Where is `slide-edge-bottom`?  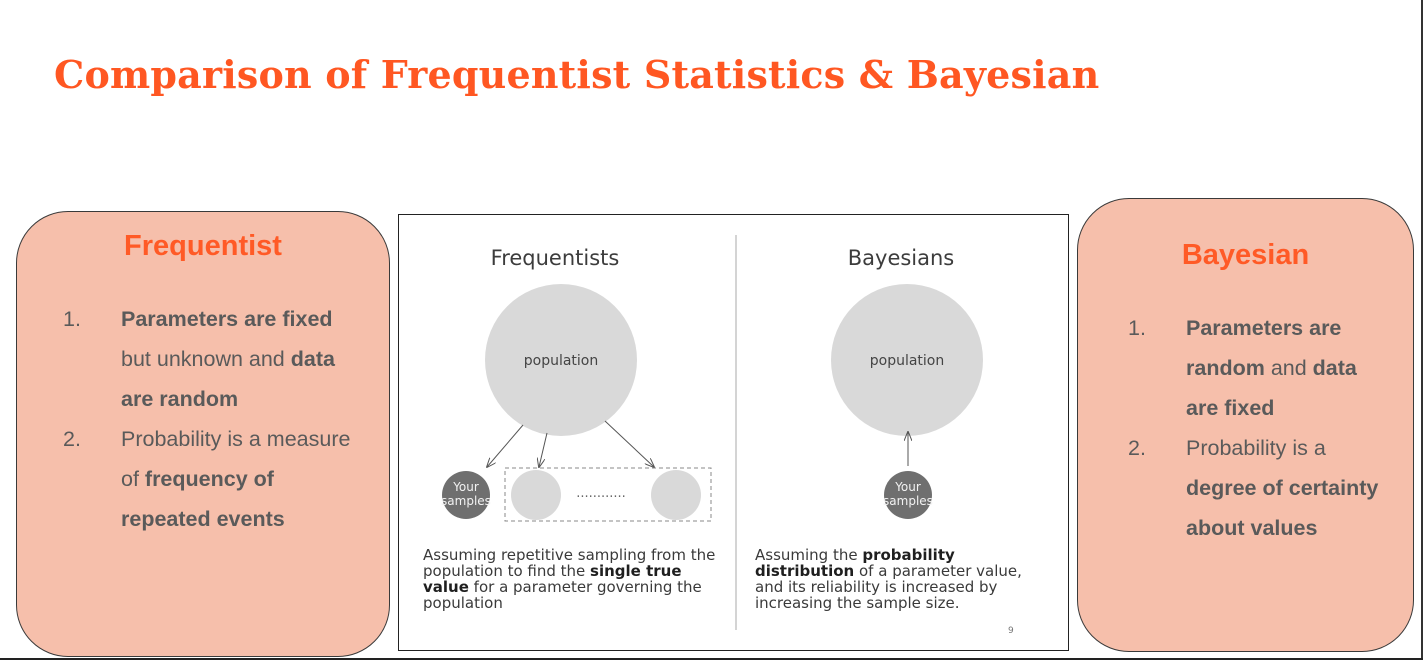 slide-edge-bottom is located at coordinates (711, 659).